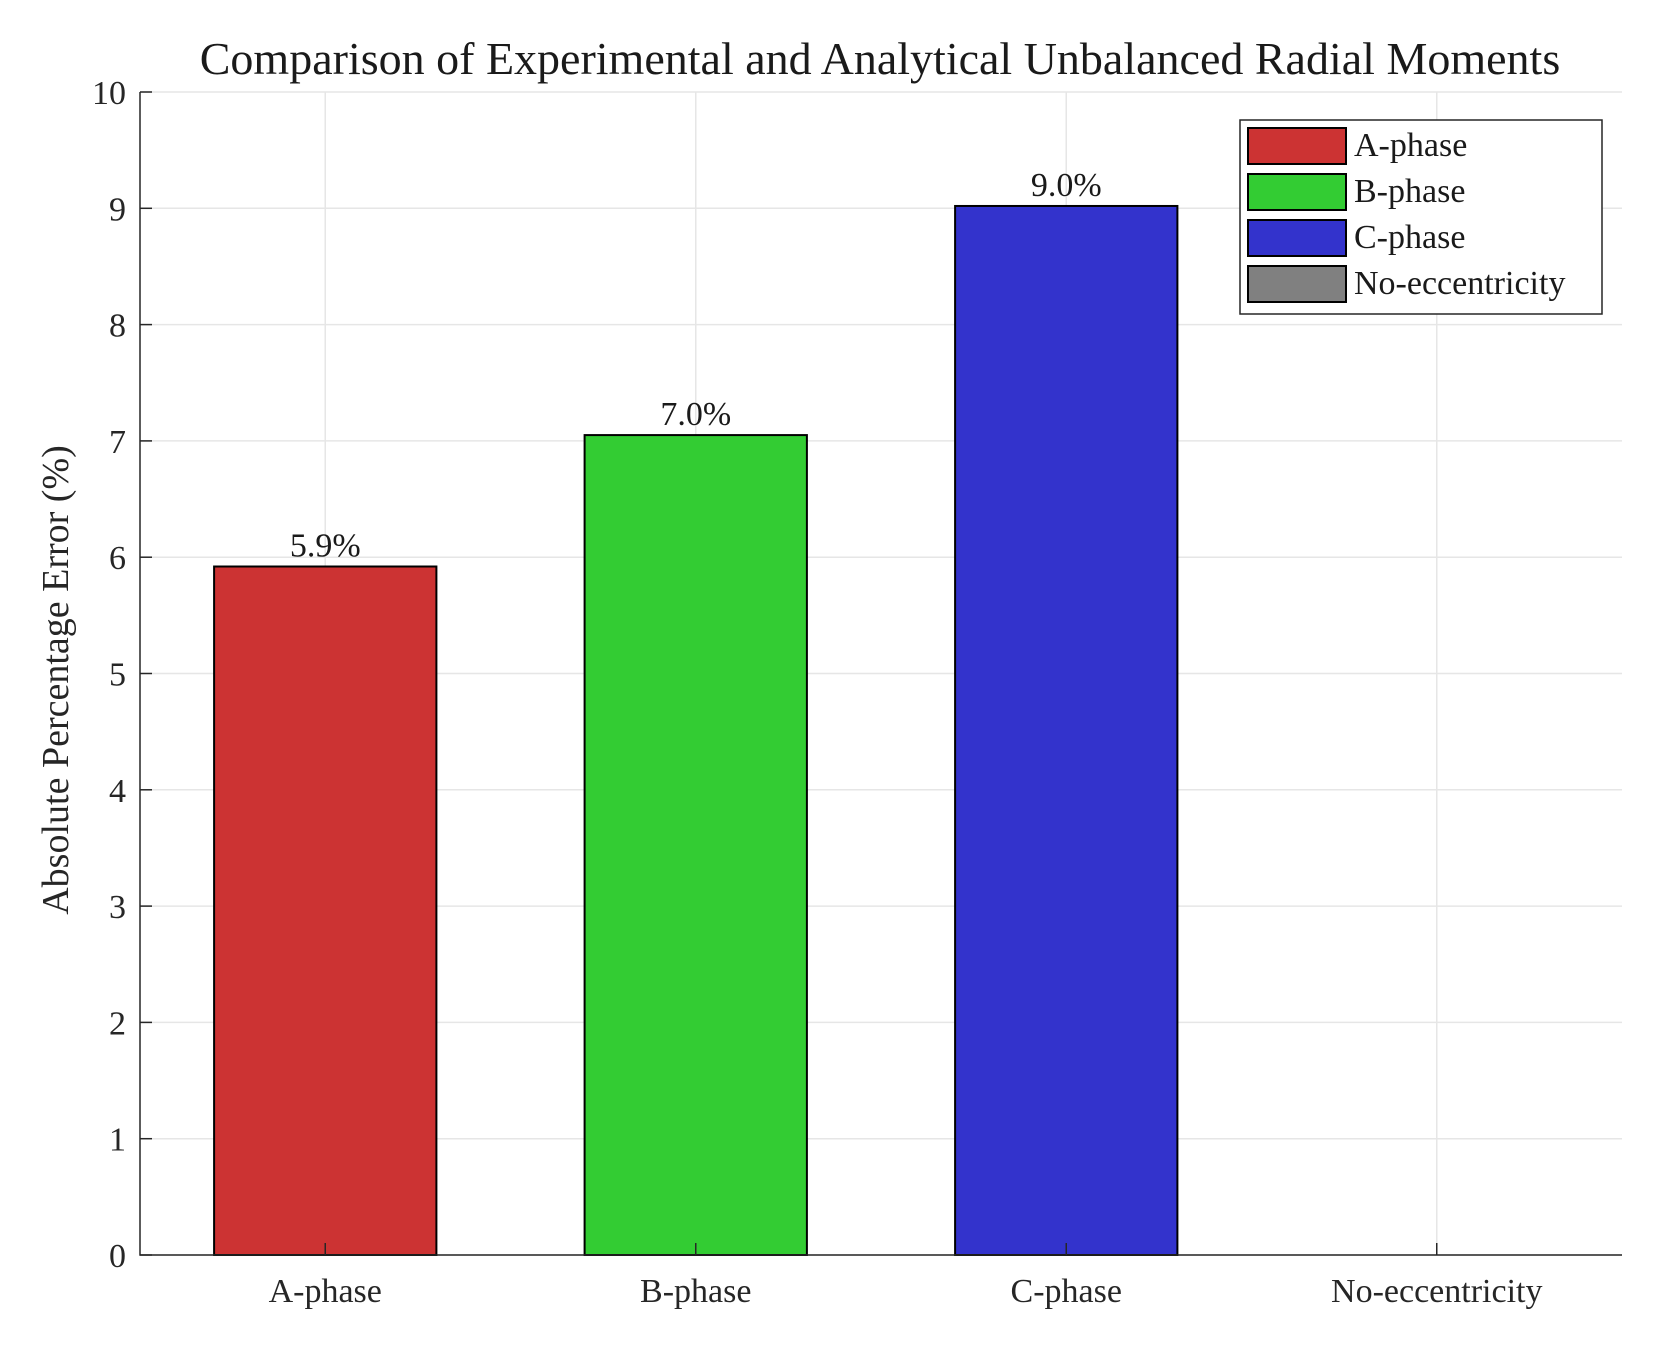  Describe the element at coordinates (1066, 185) in the screenshot. I see `data-label-c-phase: 9.0%` at that location.